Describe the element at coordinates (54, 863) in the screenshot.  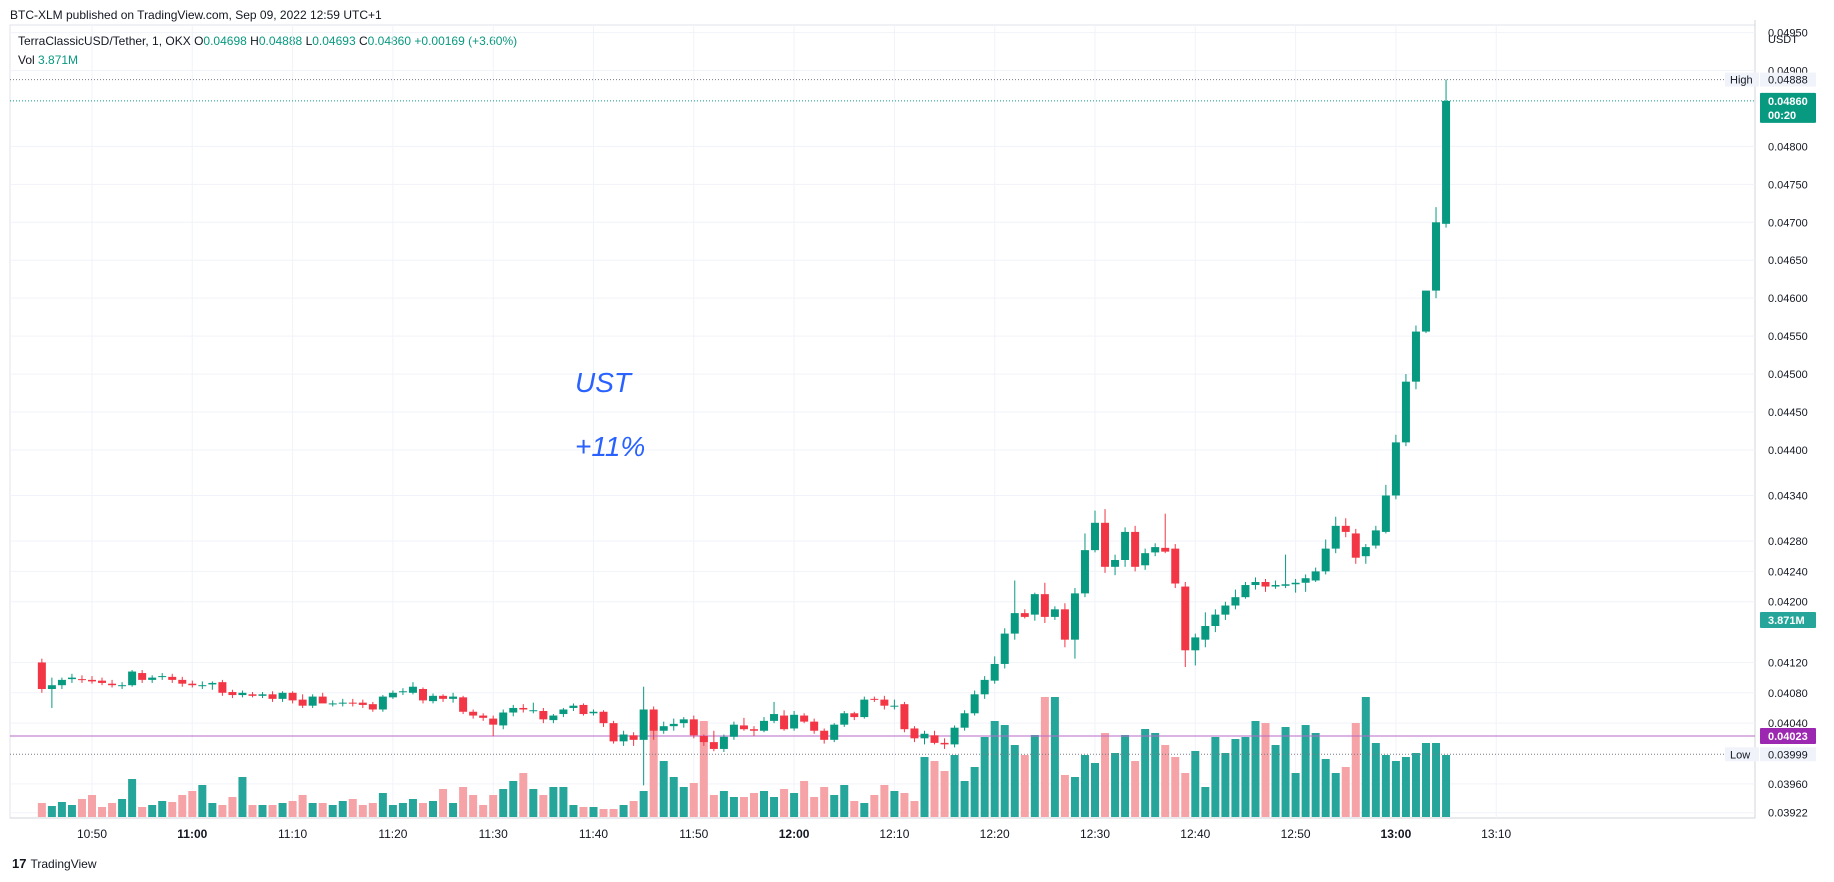
I see `tradingview-footer: 17 TradingView` at that location.